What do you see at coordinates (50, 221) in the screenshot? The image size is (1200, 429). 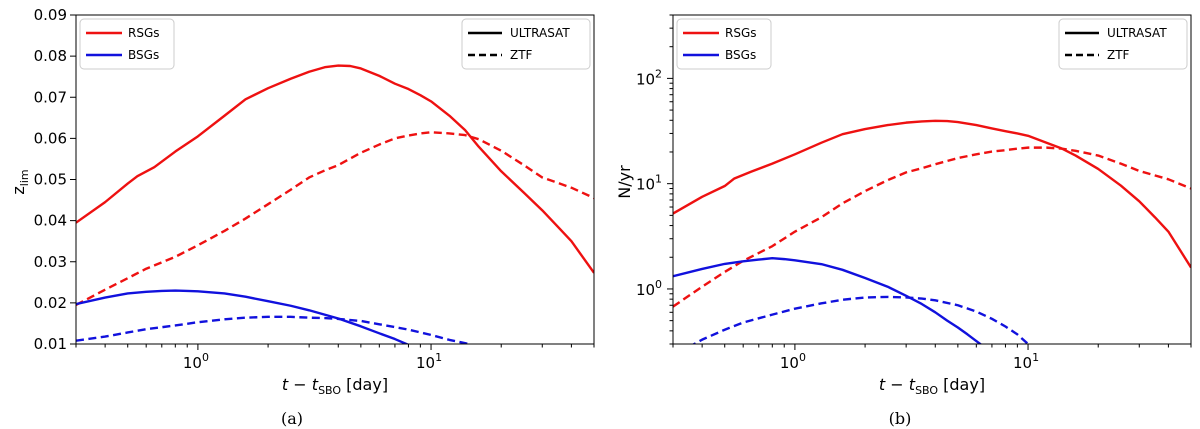 I see `panel-a-y-tick-label: 0.04` at bounding box center [50, 221].